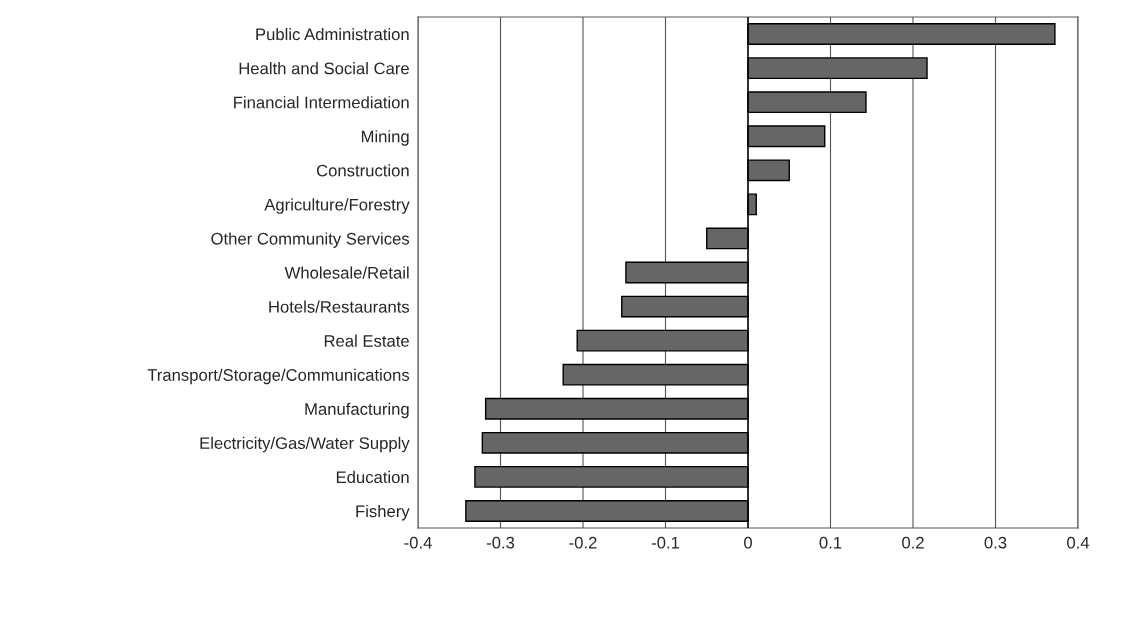 Image resolution: width=1125 pixels, height=630 pixels. What do you see at coordinates (500, 542) in the screenshot?
I see `x-tick-label: -0.3` at bounding box center [500, 542].